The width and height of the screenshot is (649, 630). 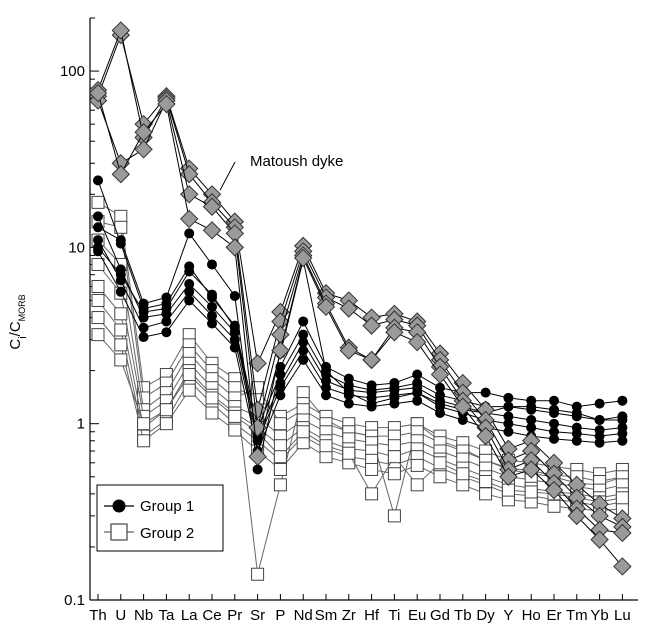 I want to click on x-tick-label: Pr, so click(x=234, y=615).